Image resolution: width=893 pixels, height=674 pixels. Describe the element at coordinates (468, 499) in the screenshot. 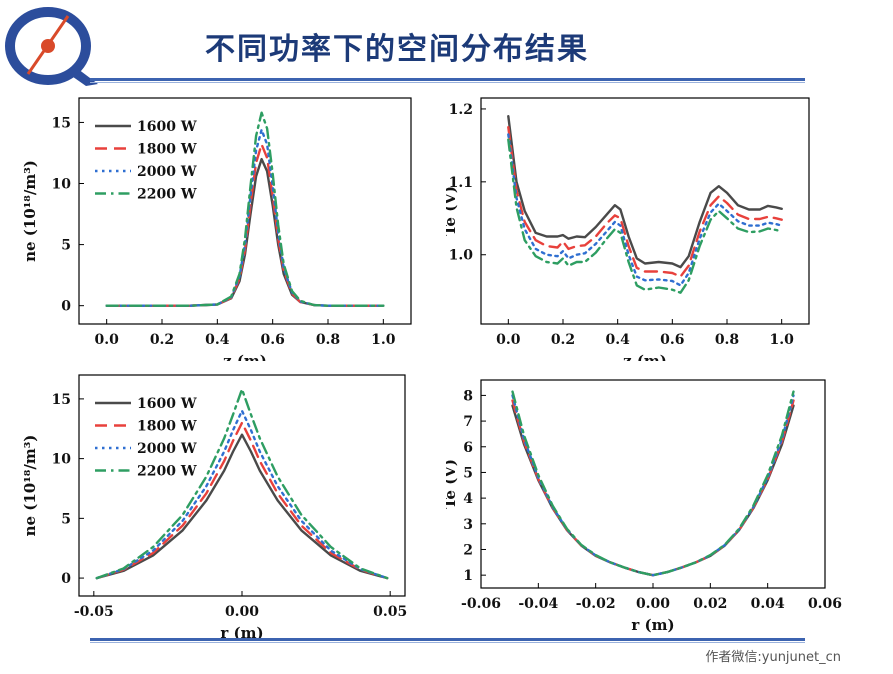

I see `y-tick-label: 4` at that location.